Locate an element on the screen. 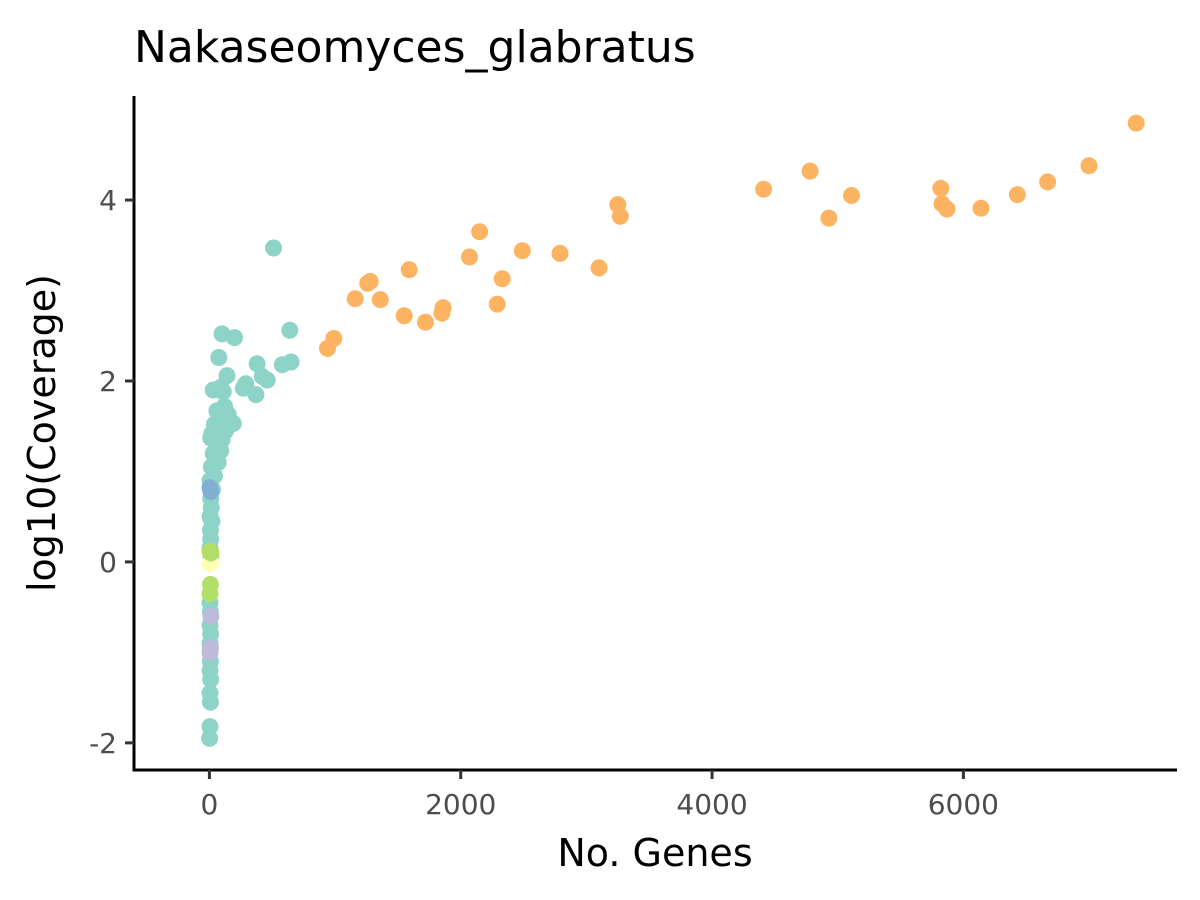 The height and width of the screenshot is (900, 1200). chart-title: Nakaseomyces_glabratus is located at coordinates (415, 47).